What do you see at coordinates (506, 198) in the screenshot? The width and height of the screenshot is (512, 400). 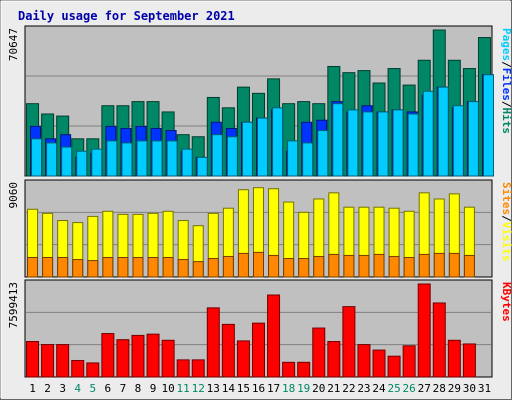 I see `side-label-sites: Sites` at bounding box center [506, 198].